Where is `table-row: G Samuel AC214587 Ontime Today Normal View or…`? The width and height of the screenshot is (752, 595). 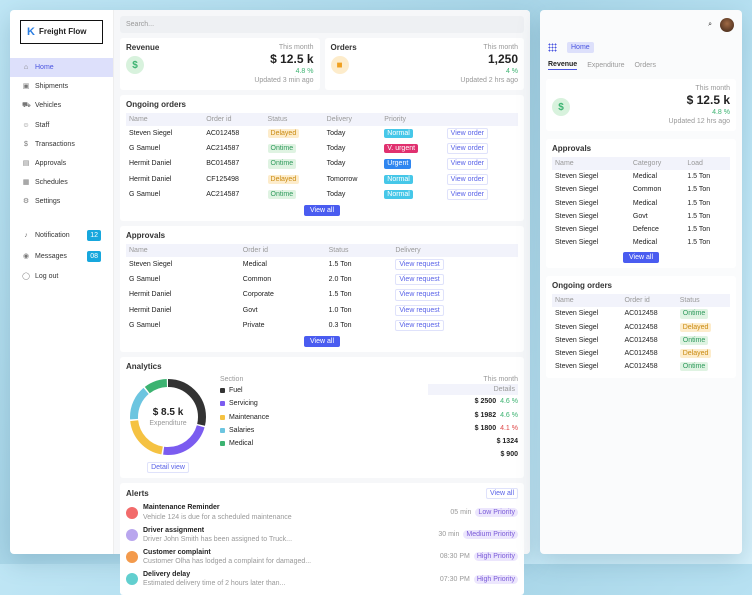 table-row: G Samuel AC214587 Ontime Today Normal View or… is located at coordinates (322, 194).